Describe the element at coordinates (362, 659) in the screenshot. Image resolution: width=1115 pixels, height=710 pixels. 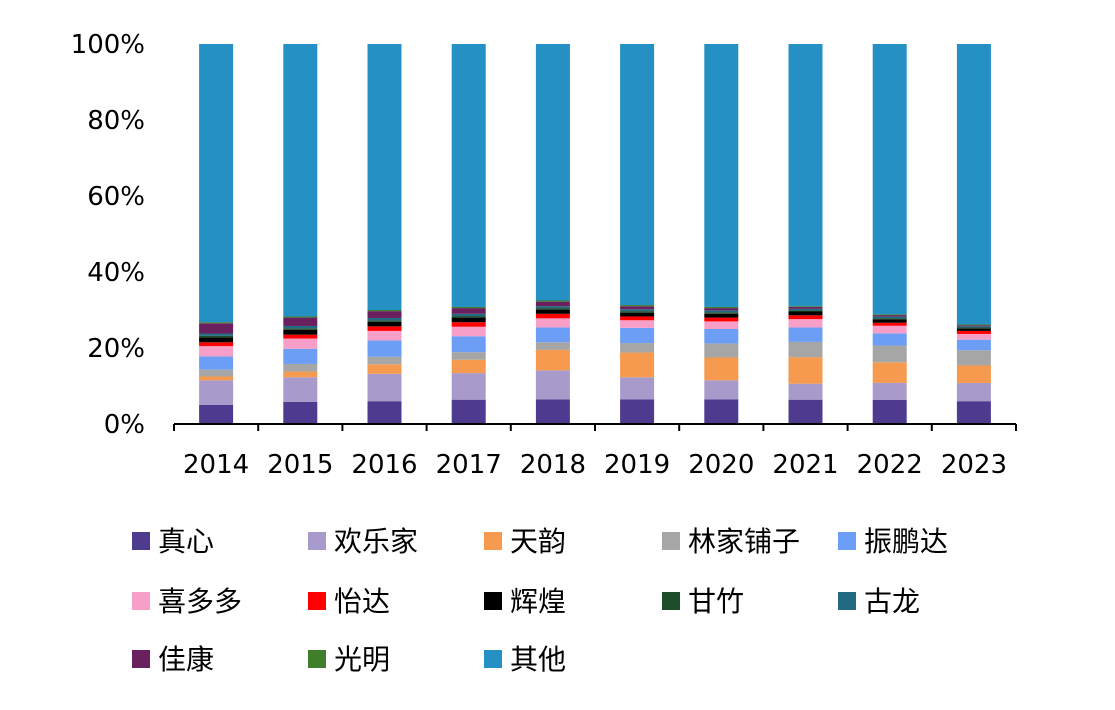
I see `legend-label: 光明` at that location.